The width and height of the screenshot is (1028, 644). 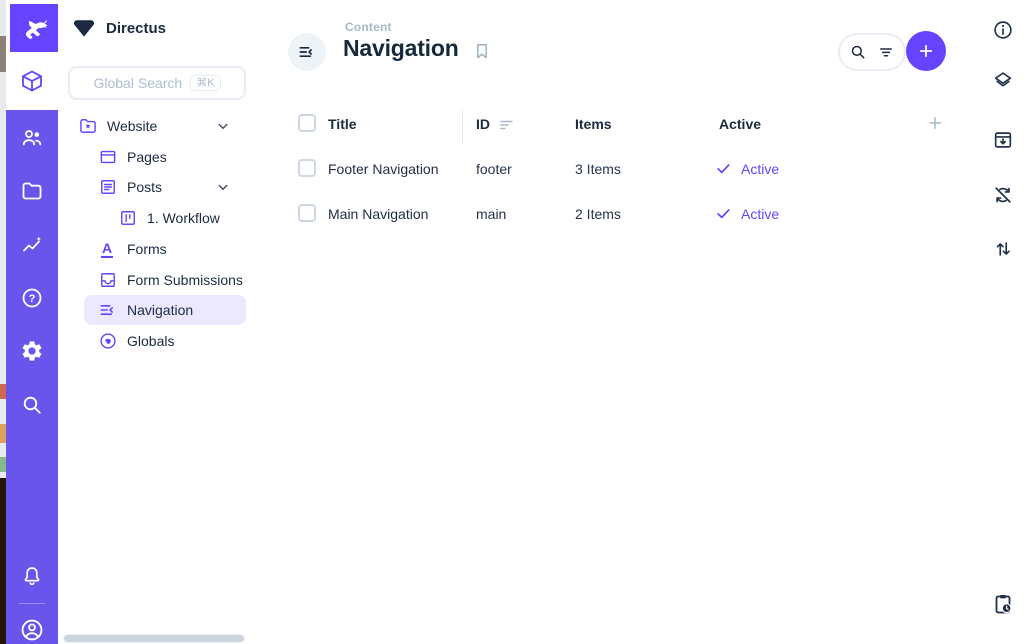 I want to click on layers-icon, so click(x=1003, y=79).